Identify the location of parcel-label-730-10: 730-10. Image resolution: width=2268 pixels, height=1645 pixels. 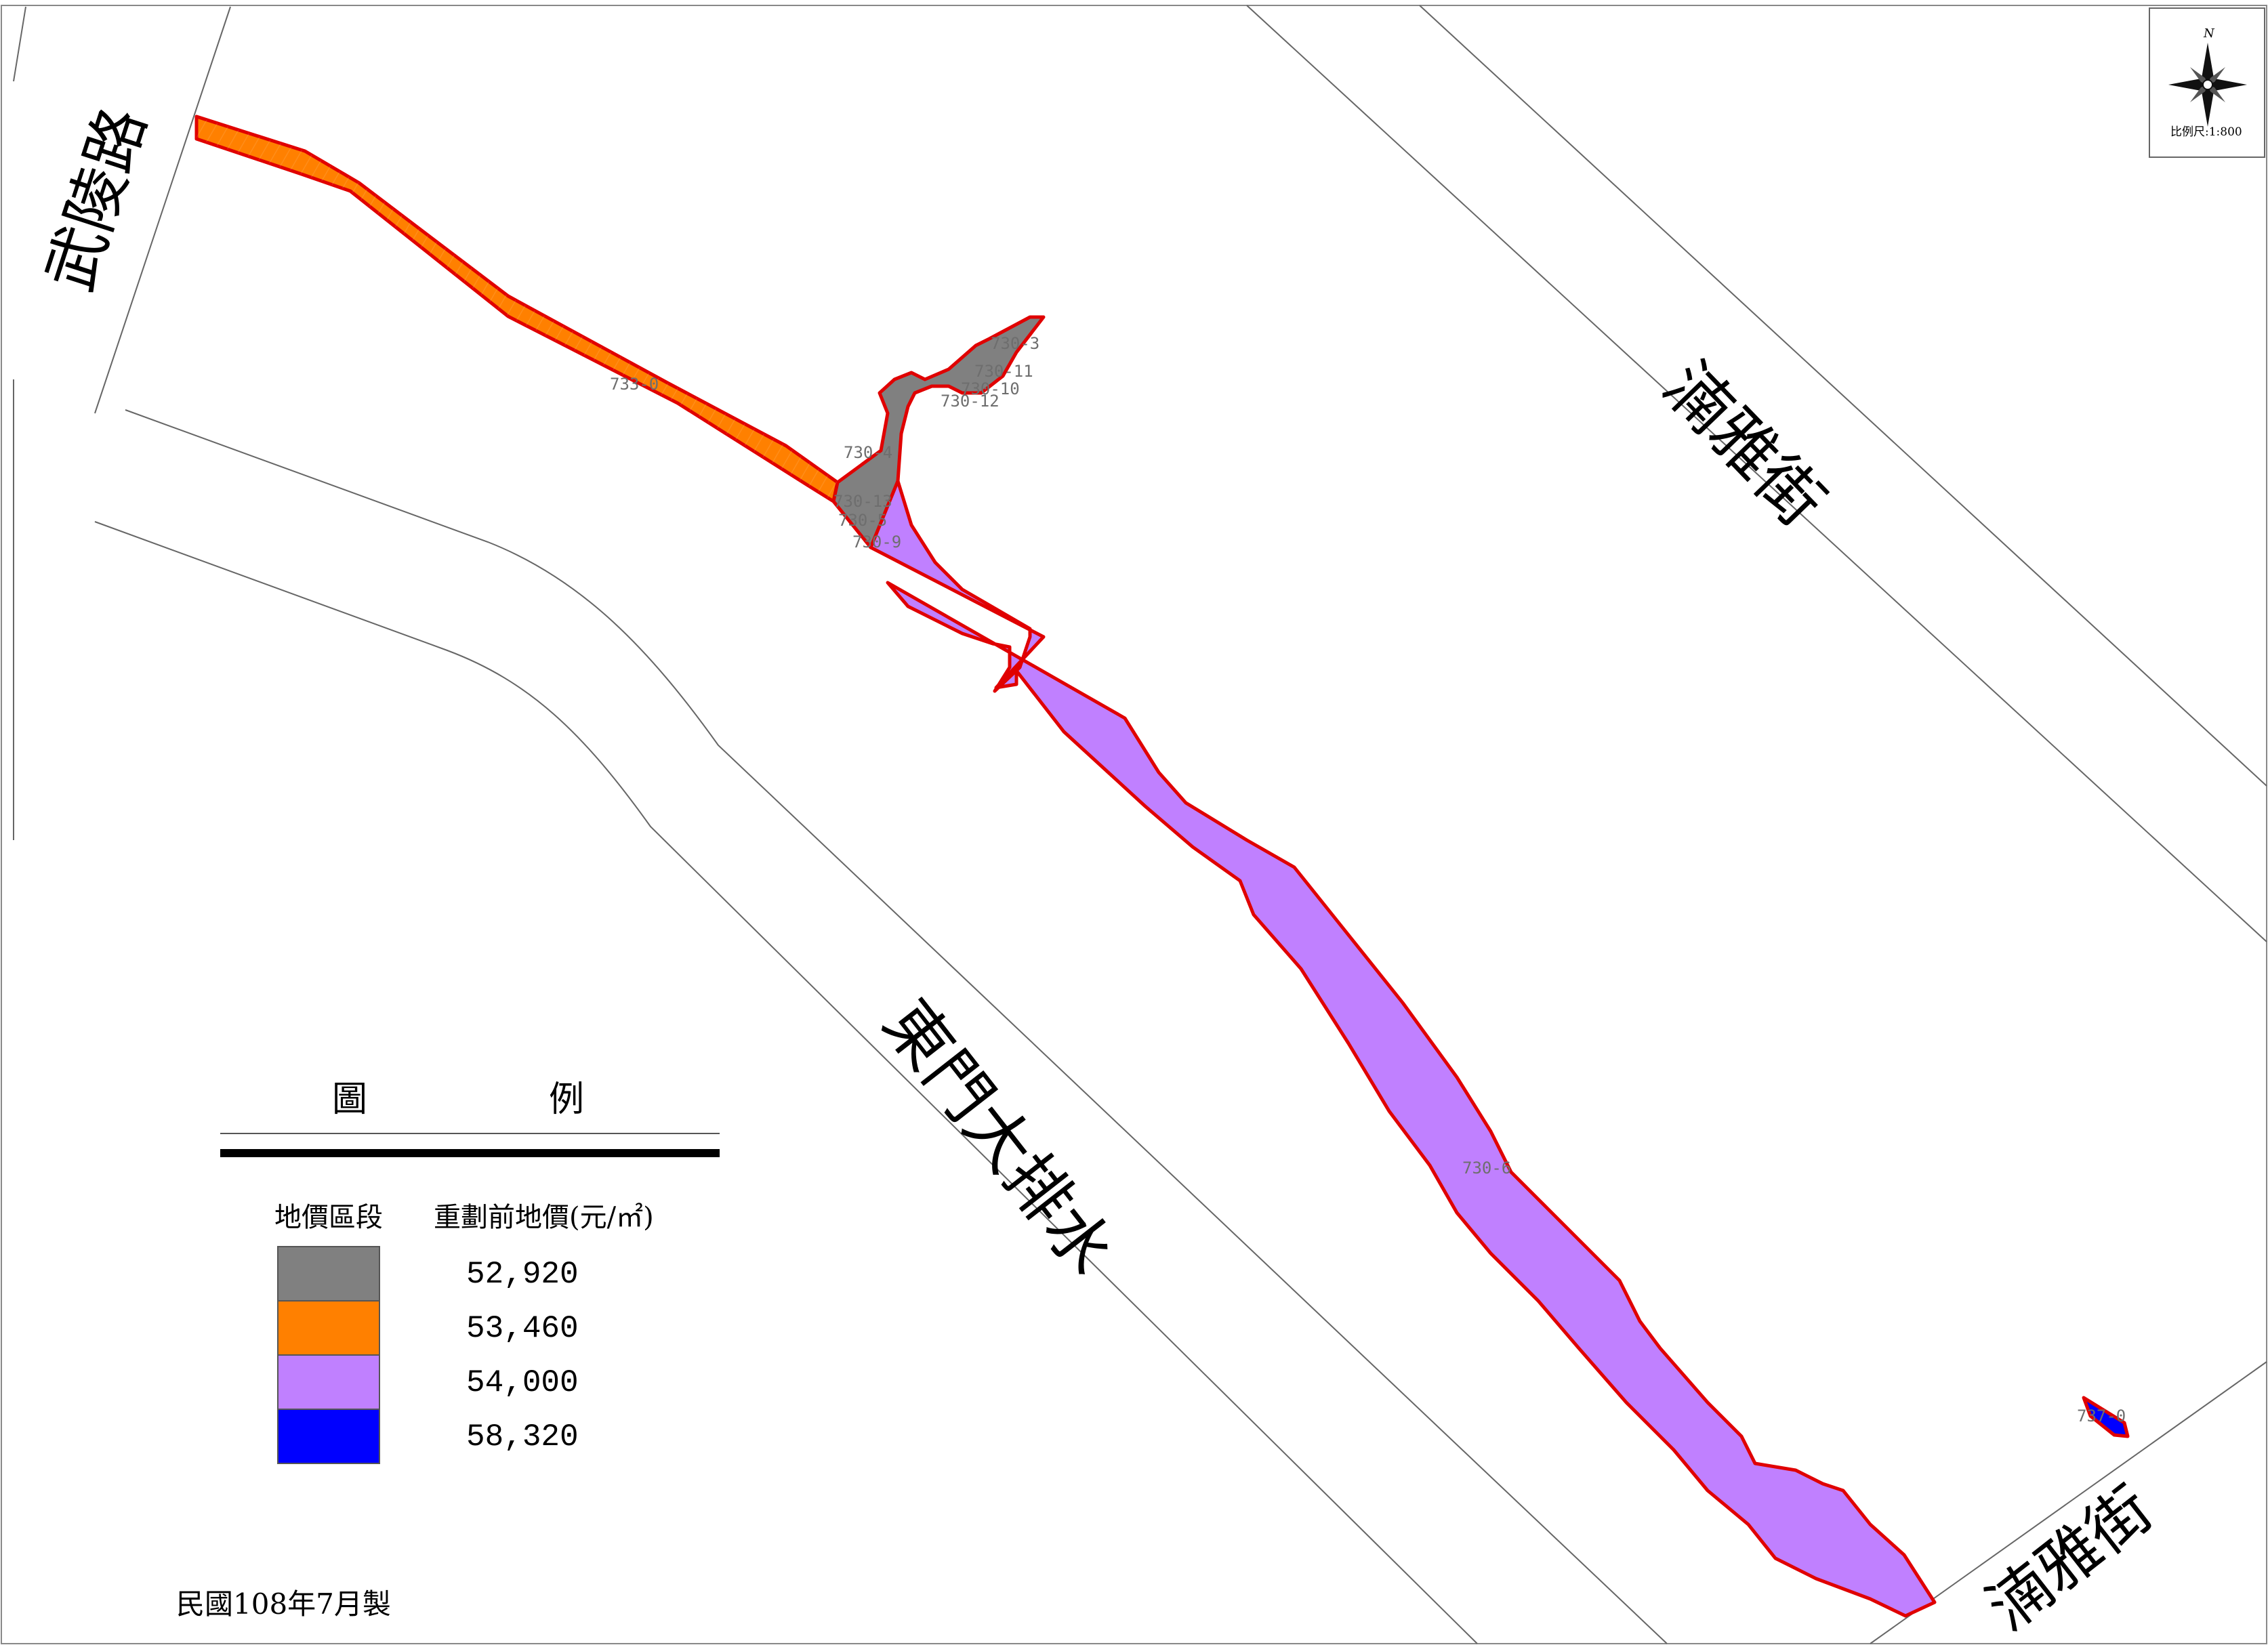
(990, 388).